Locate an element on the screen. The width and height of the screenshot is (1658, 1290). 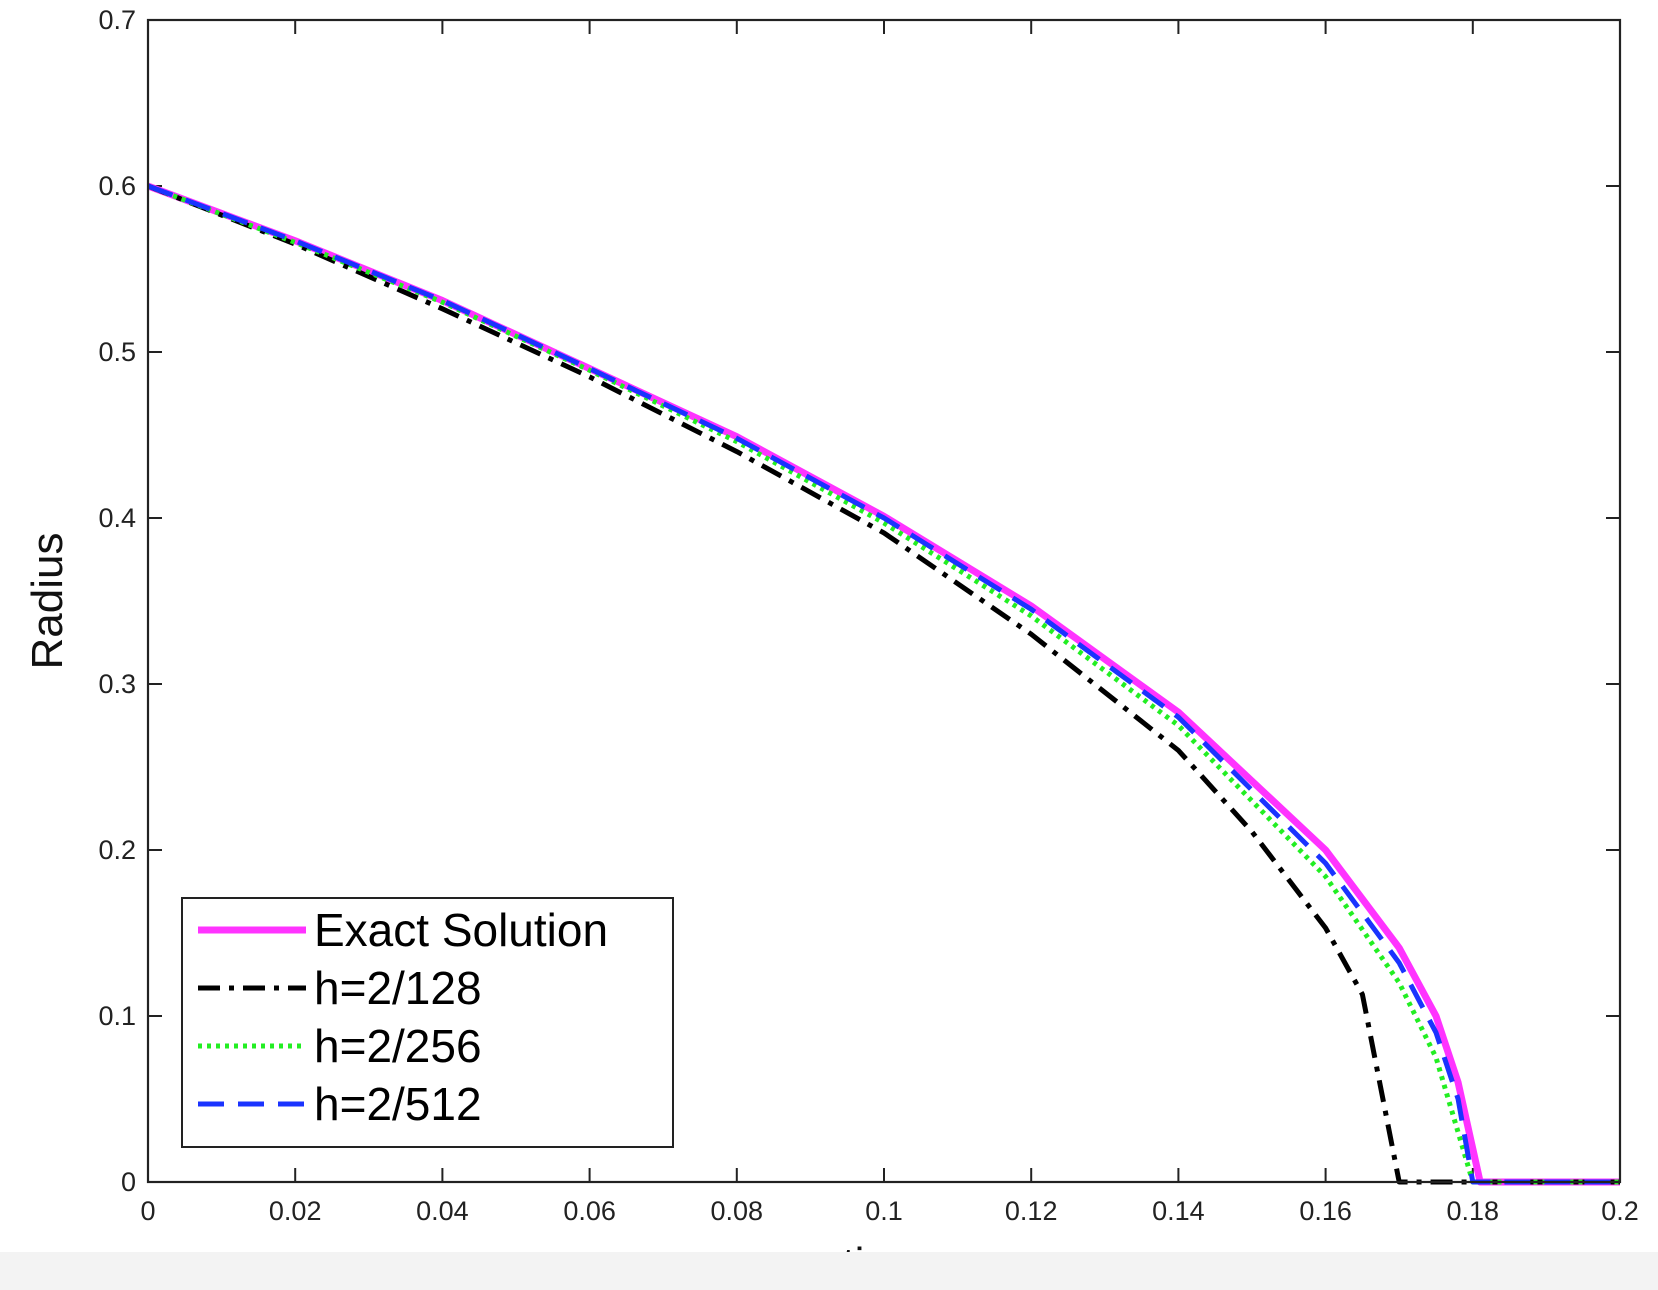
legend: Exact Solution h=2/128 h=2/256 h=2/512 is located at coordinates (427, 1022).